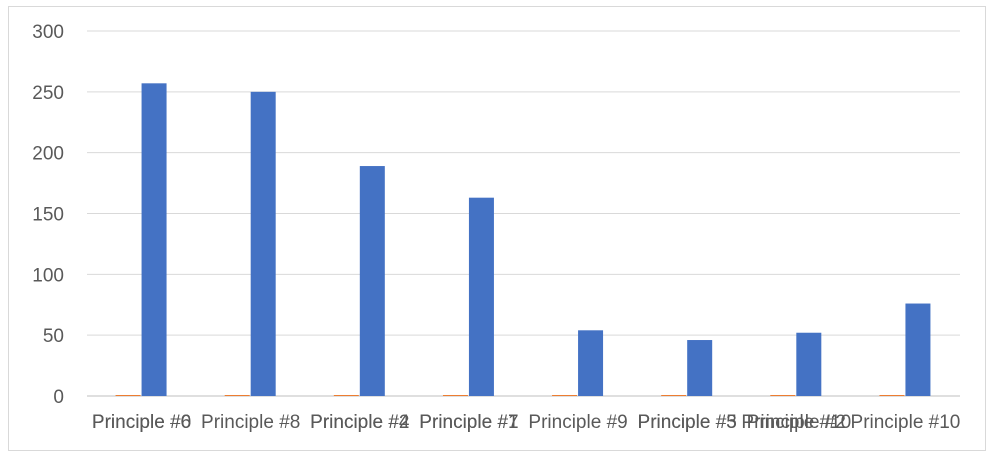  What do you see at coordinates (48, 275) in the screenshot?
I see `y-tick-label: 100` at bounding box center [48, 275].